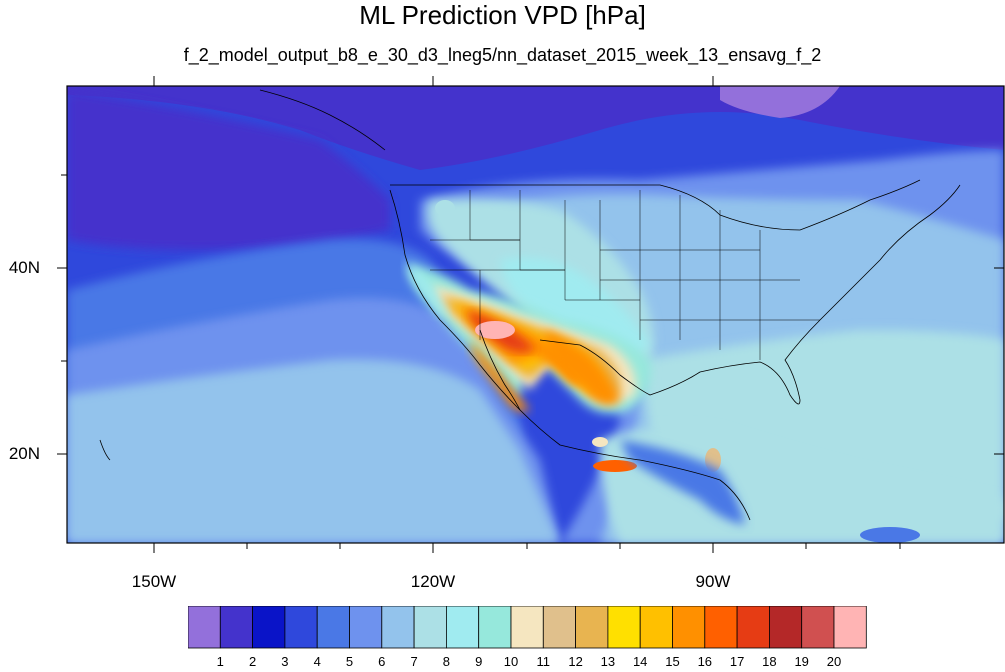 The height and width of the screenshot is (672, 1005). I want to click on colorbar-label: 2, so click(252, 661).